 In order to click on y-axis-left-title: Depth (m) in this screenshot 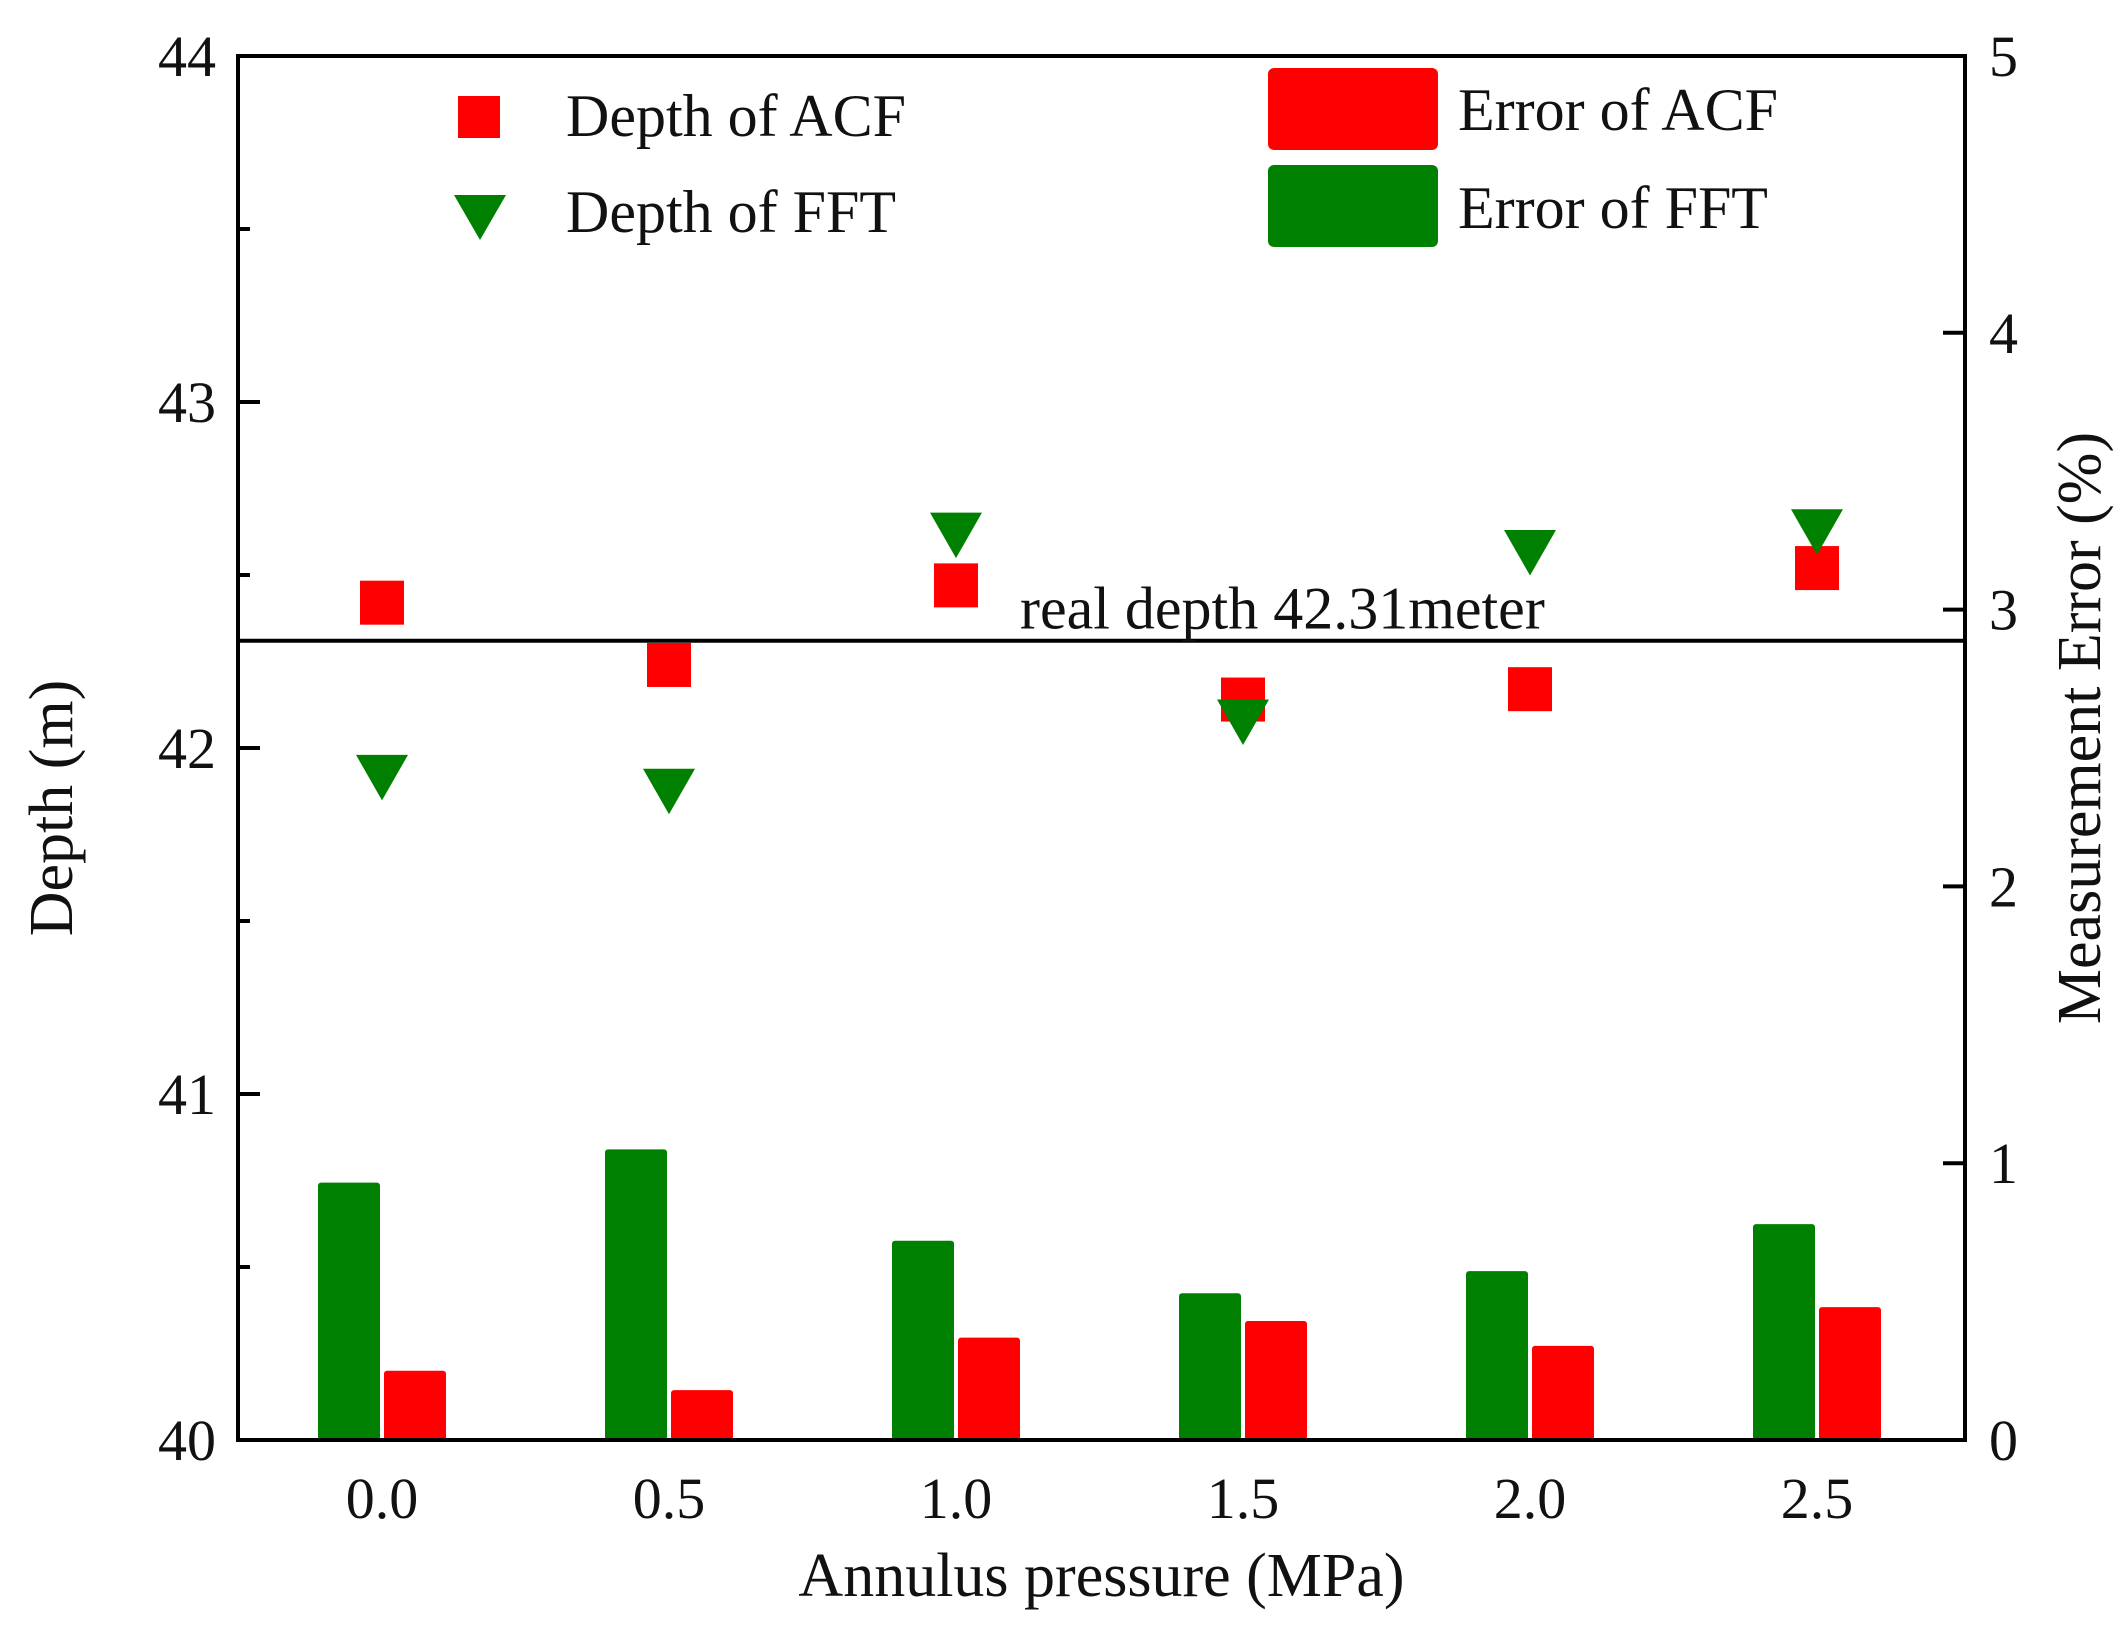, I will do `click(52, 808)`.